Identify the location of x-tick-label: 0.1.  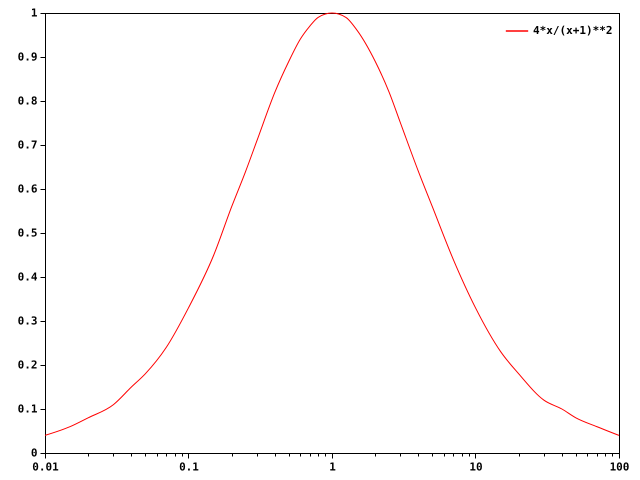
(189, 467).